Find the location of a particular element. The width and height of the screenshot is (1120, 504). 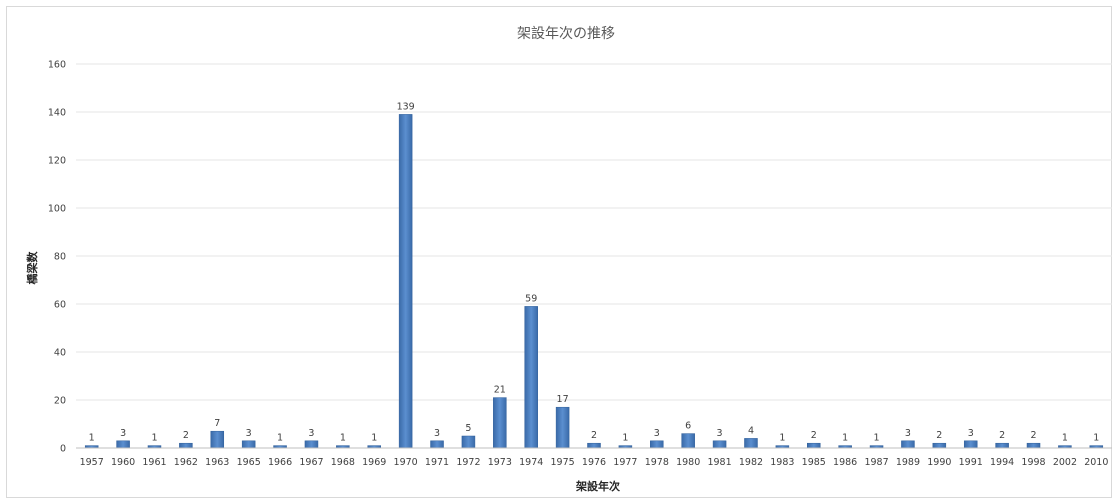

data-label-1990: 2 is located at coordinates (939, 435).